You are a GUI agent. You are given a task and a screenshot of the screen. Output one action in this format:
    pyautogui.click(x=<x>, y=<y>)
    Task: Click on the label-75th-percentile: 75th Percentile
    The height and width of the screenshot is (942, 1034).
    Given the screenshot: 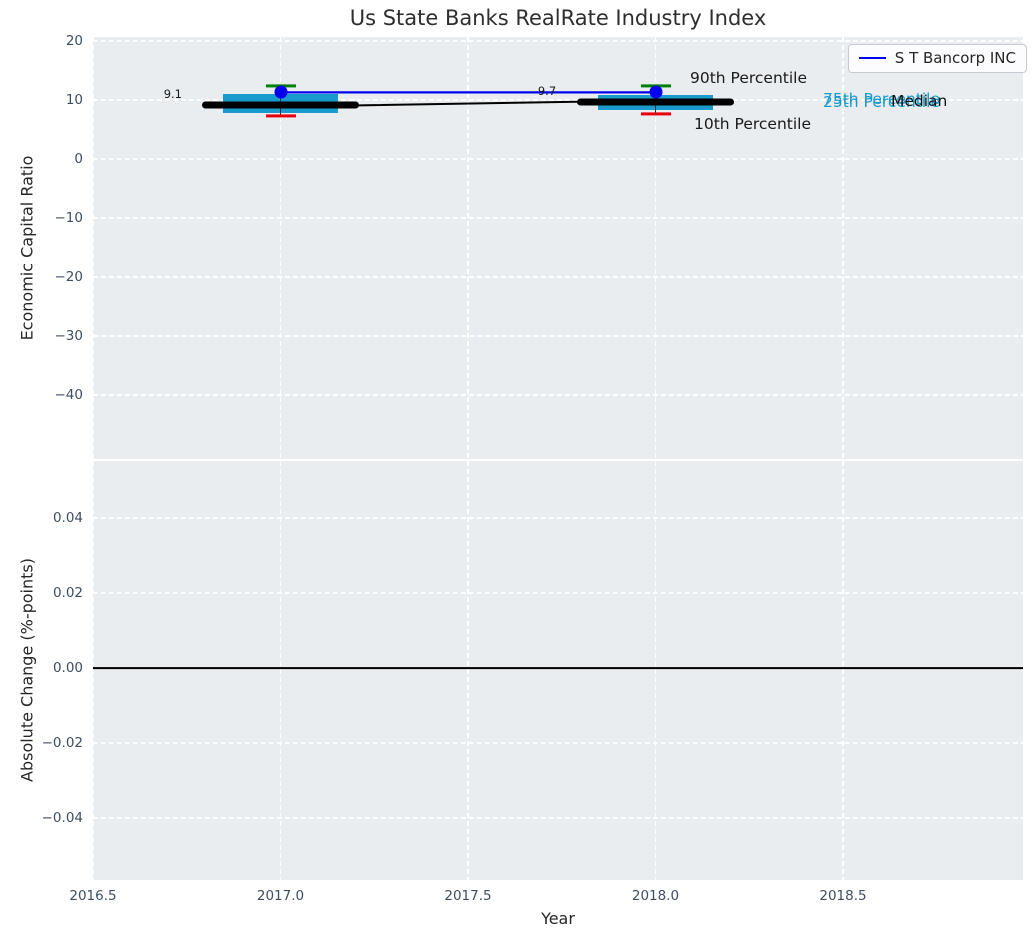 What is the action you would take?
    pyautogui.click(x=882, y=99)
    